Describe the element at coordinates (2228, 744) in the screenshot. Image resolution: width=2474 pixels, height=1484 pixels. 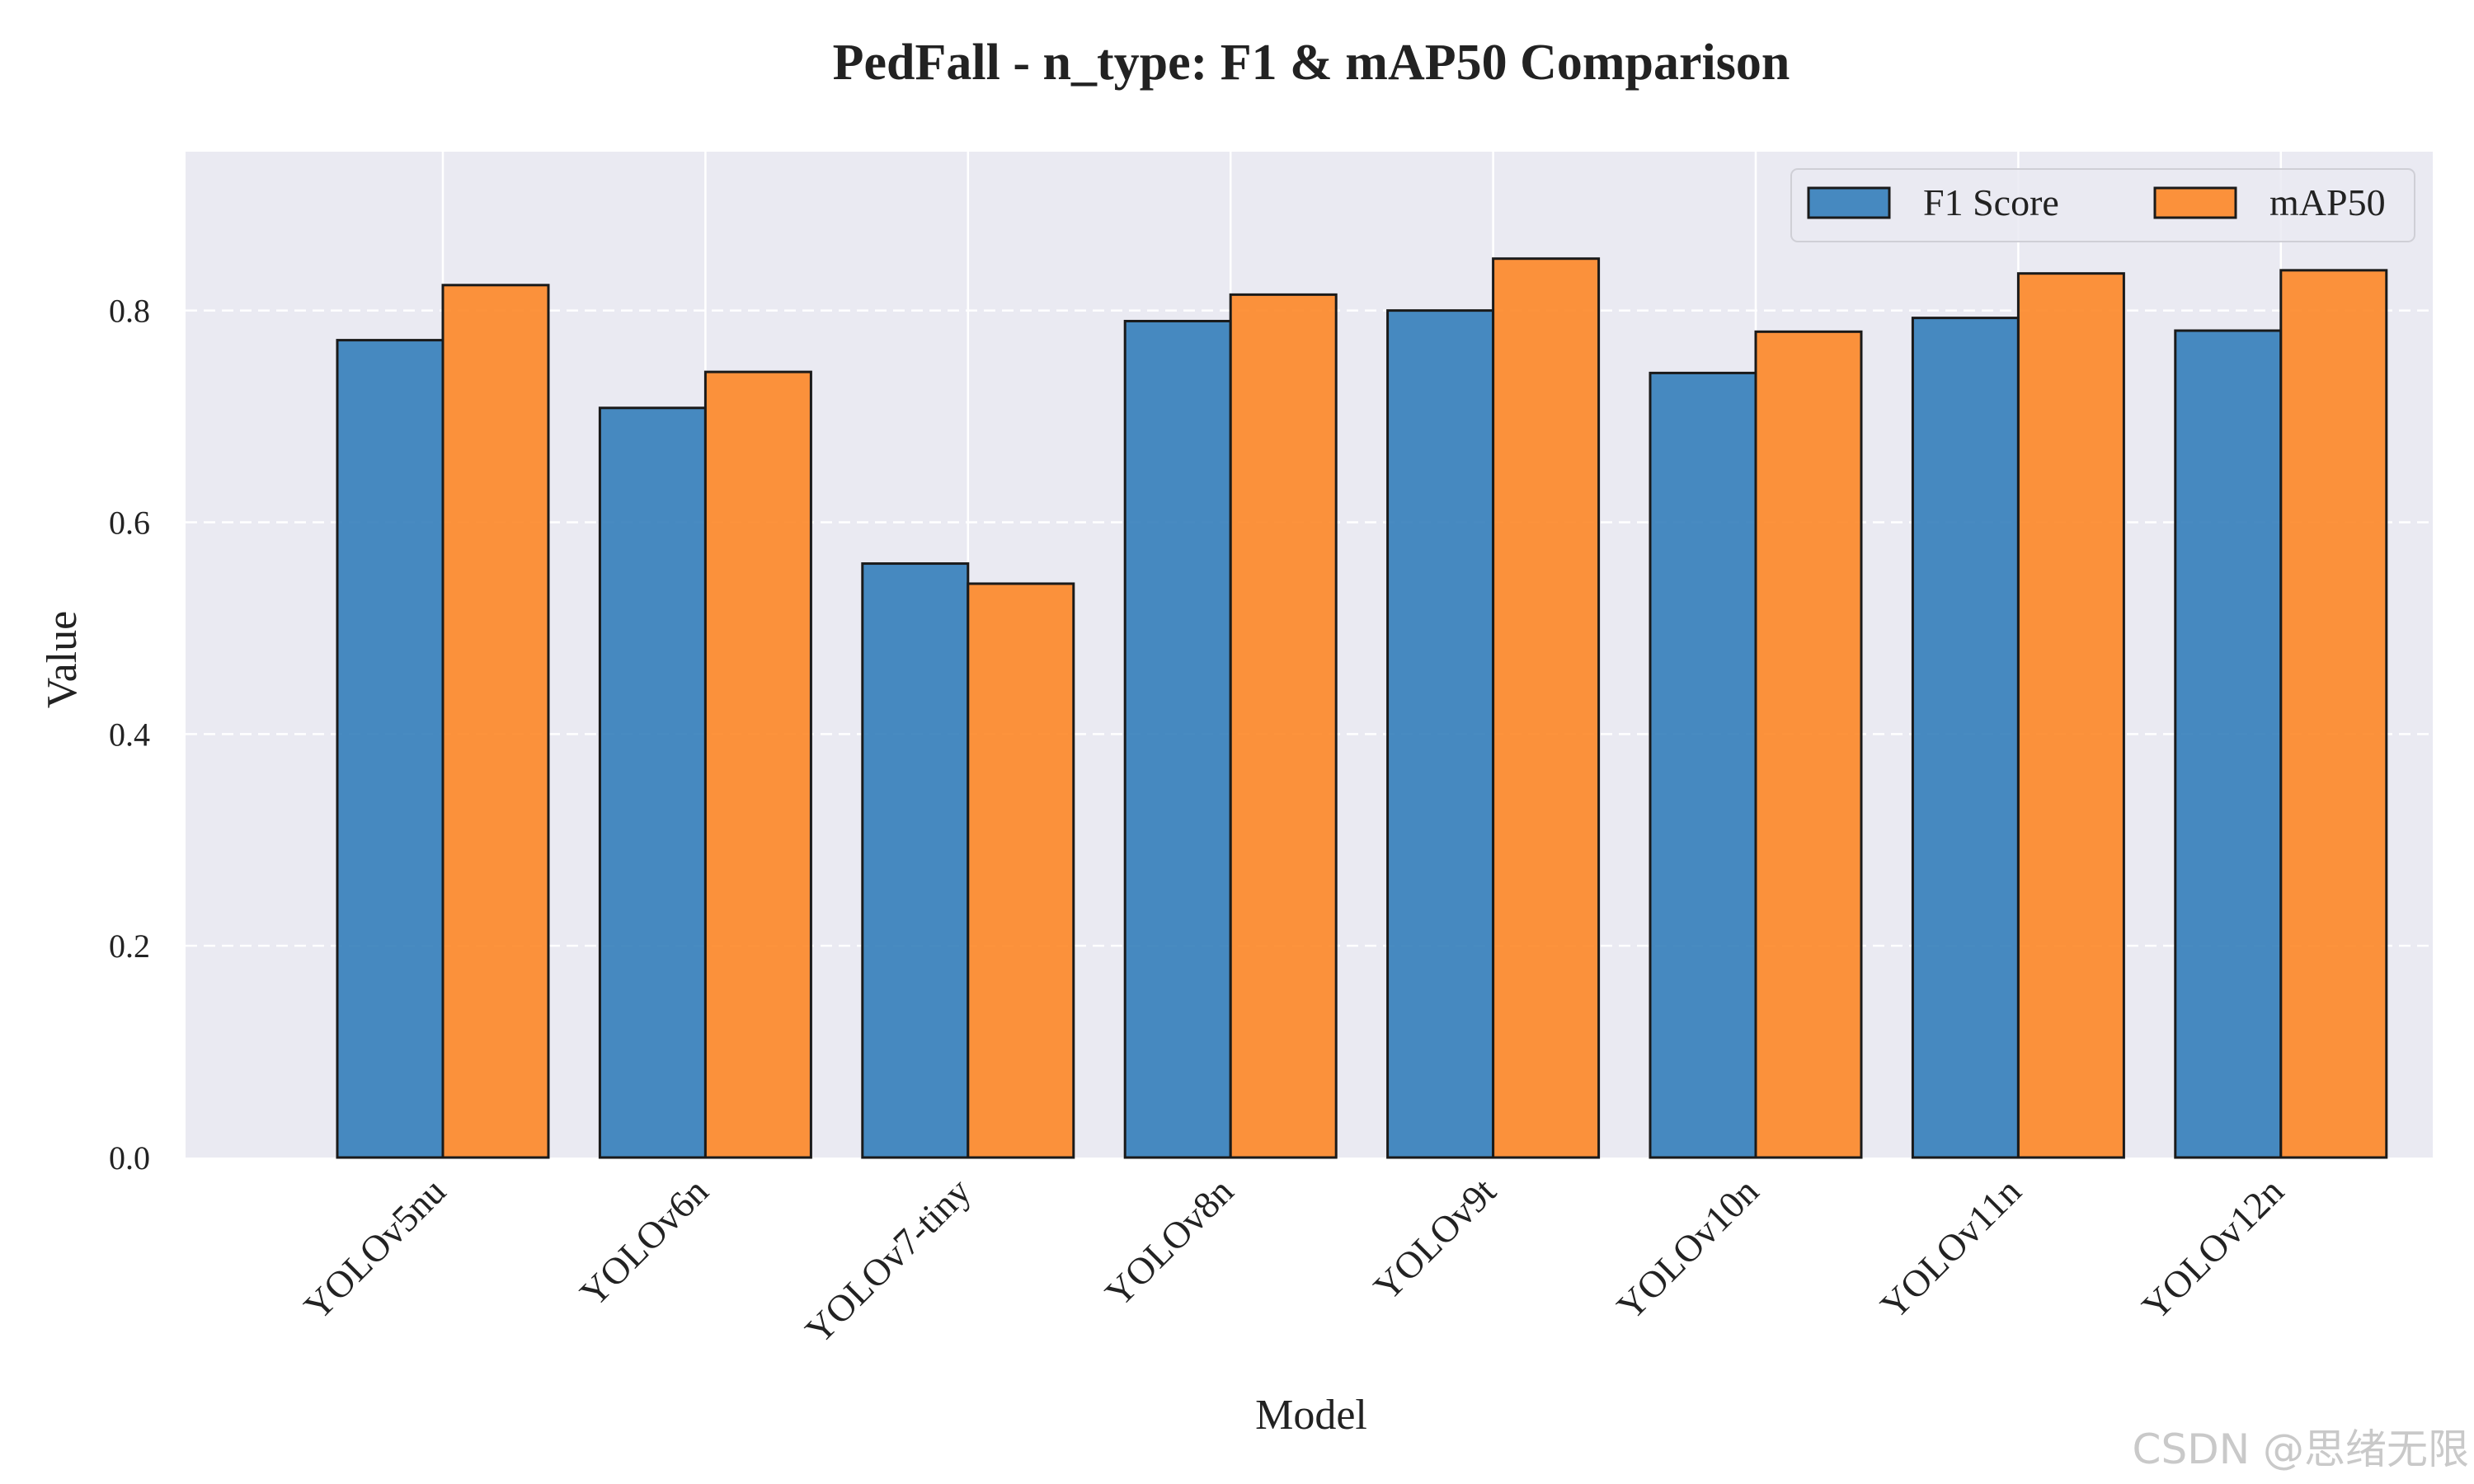
I see `bar-f1-yolov12n` at that location.